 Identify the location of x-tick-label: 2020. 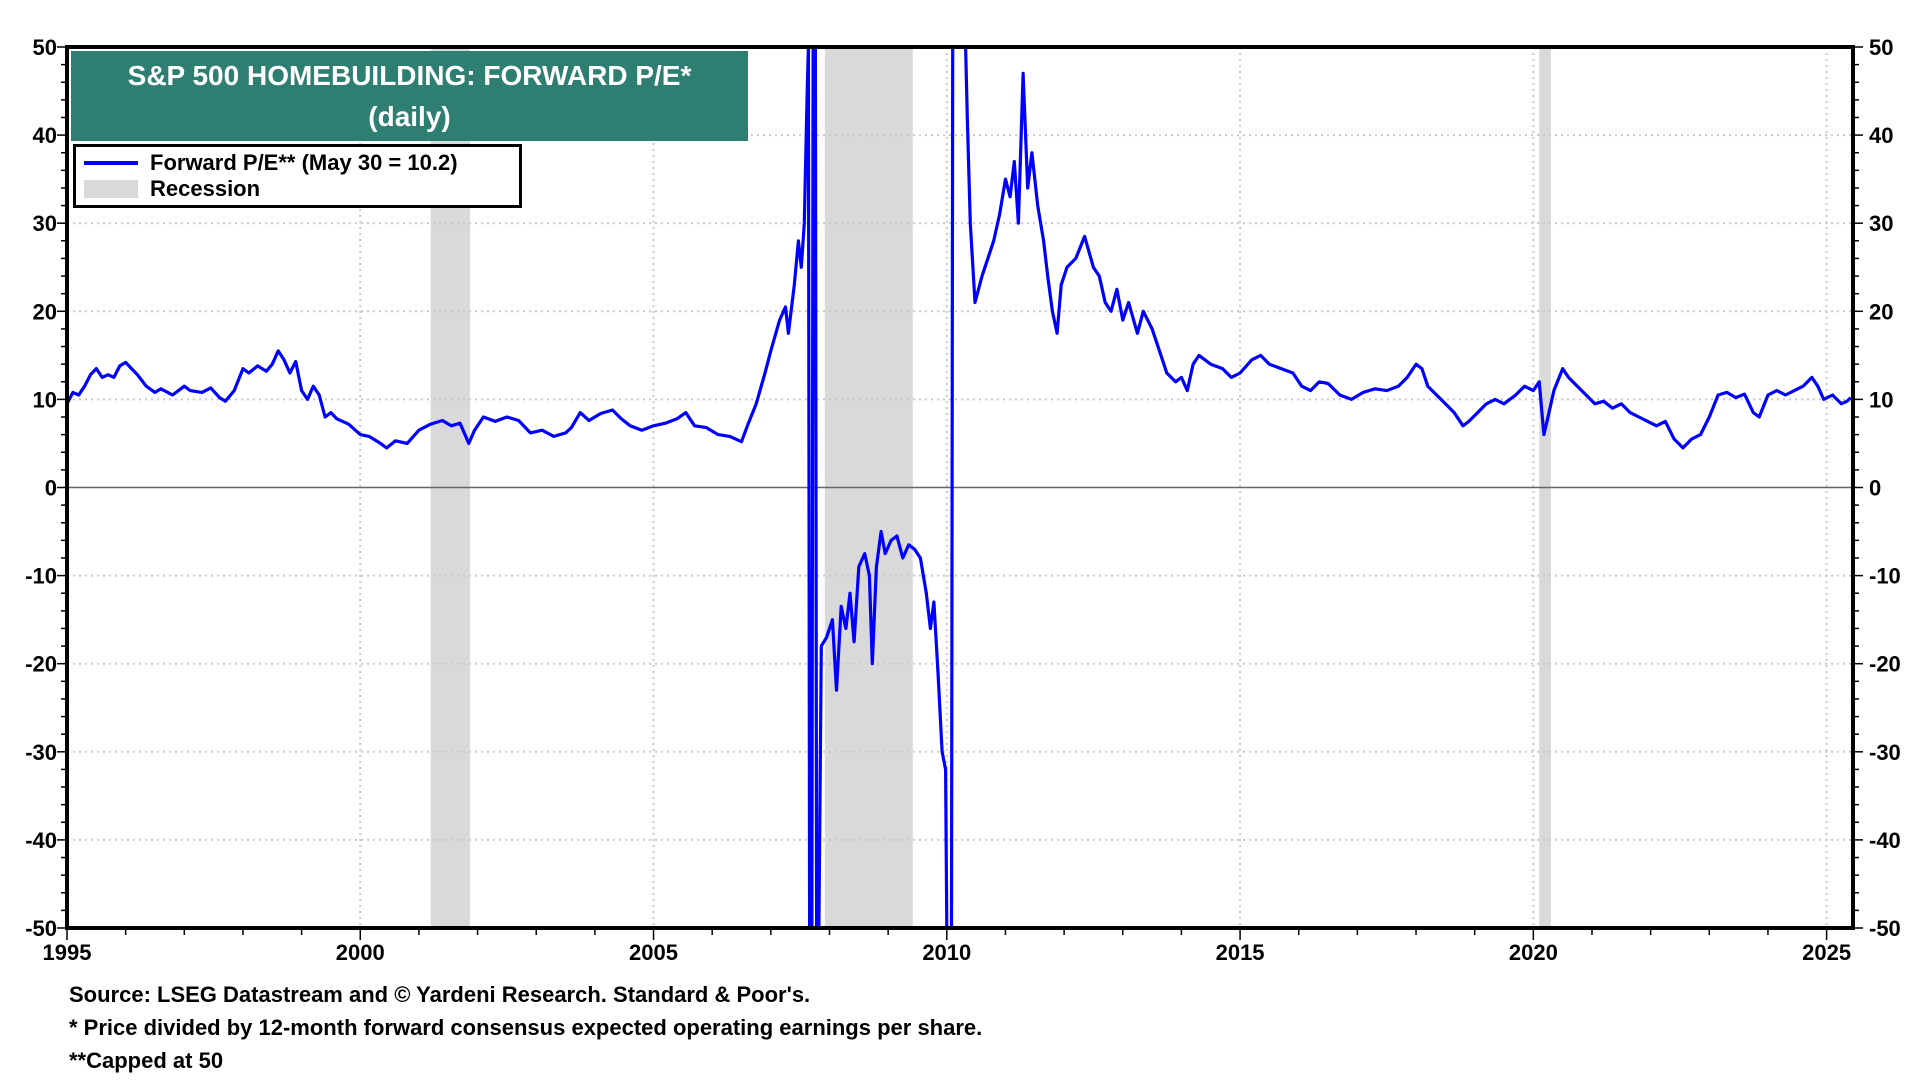
(1533, 952).